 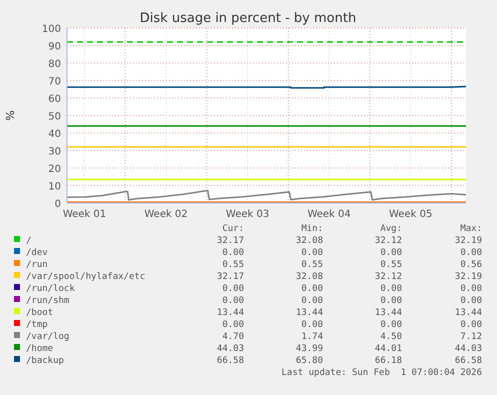 What do you see at coordinates (309, 361) in the screenshot?
I see `text: 65.80` at bounding box center [309, 361].